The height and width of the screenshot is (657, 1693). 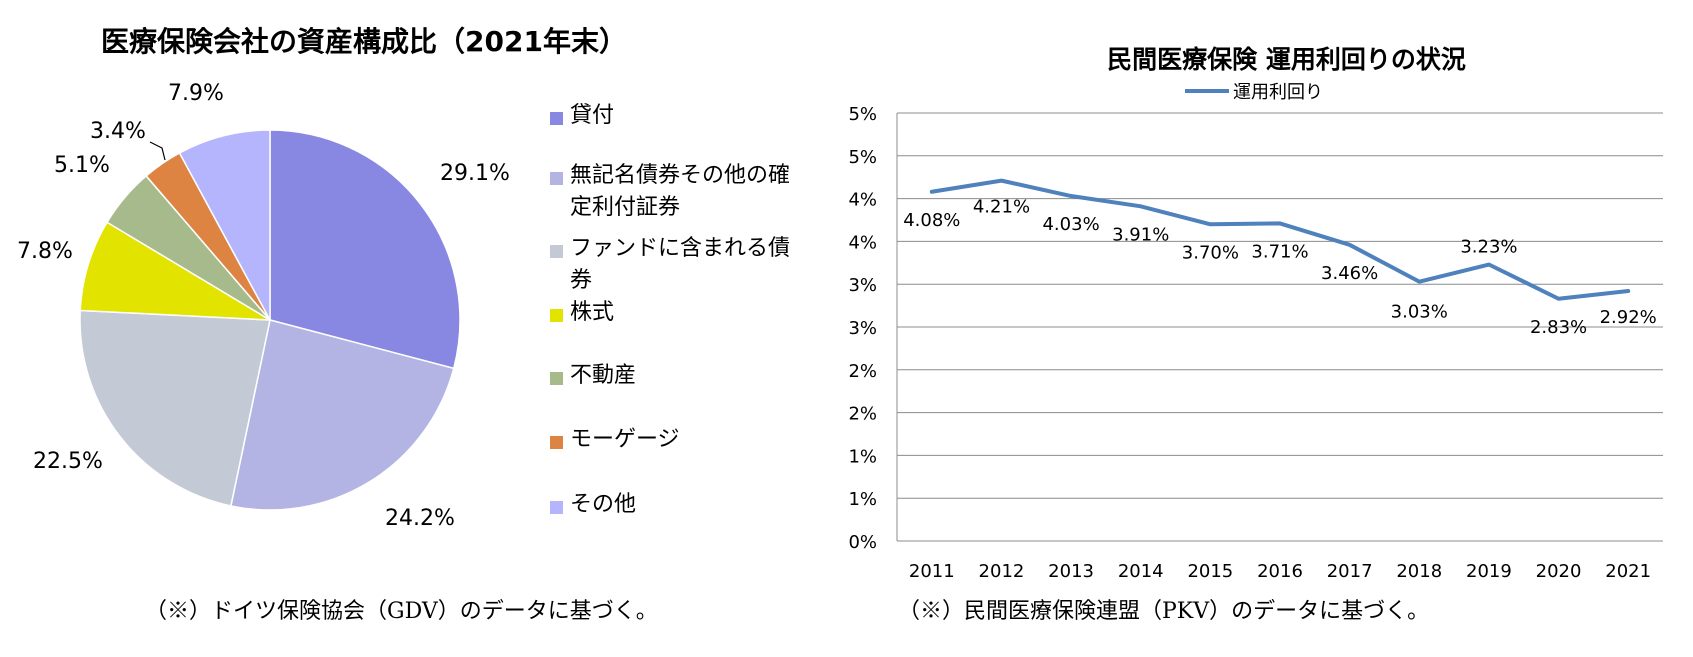 I want to click on x-tick-label: 2014, so click(x=1141, y=571).